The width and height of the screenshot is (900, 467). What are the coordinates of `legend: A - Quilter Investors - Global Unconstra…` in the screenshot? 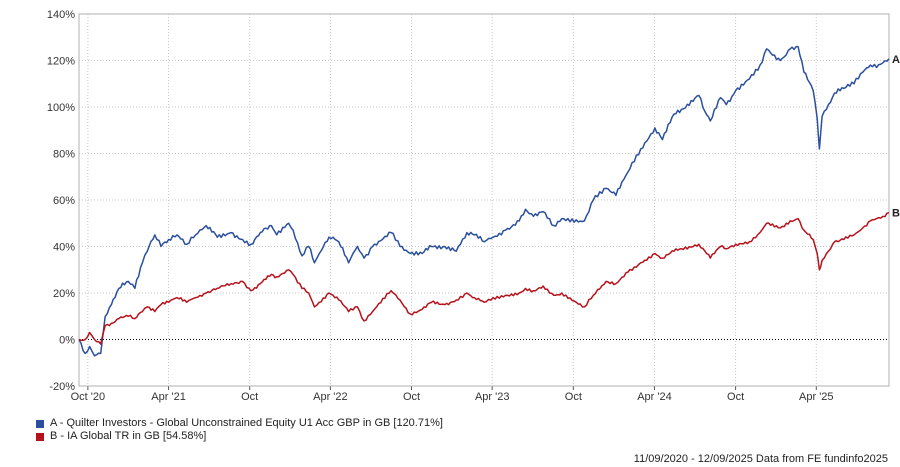 It's located at (239, 430).